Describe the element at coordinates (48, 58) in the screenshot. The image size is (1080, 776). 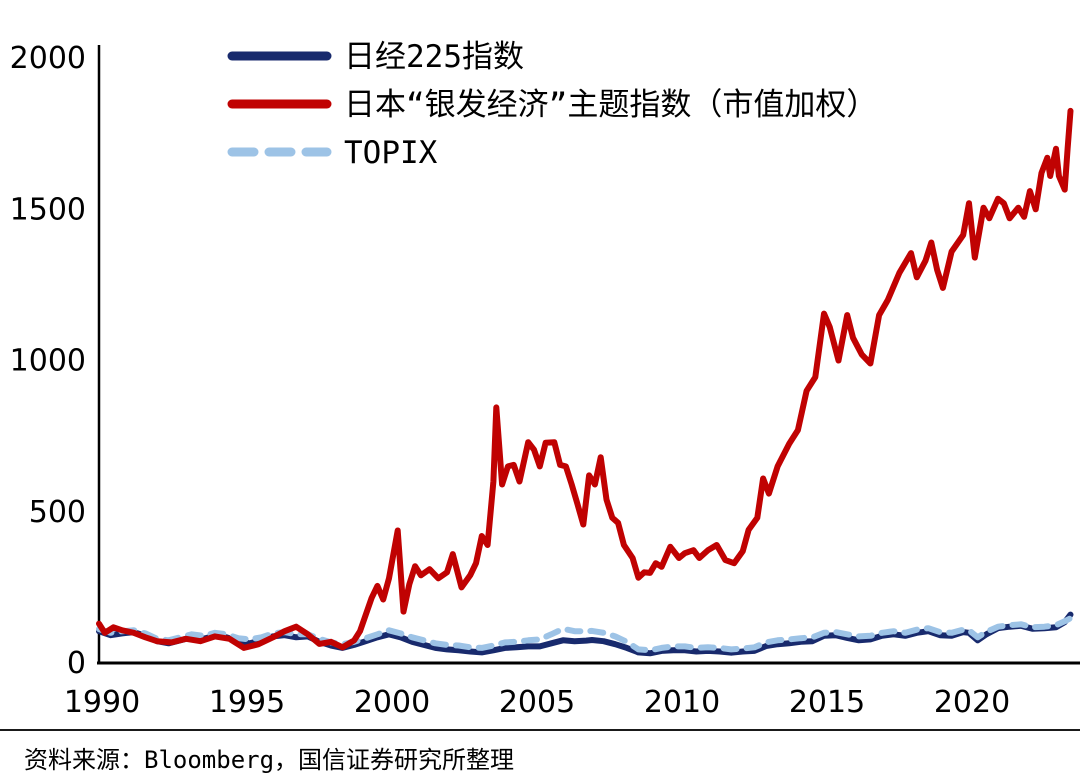
I see `y-tick-label: 2000` at that location.